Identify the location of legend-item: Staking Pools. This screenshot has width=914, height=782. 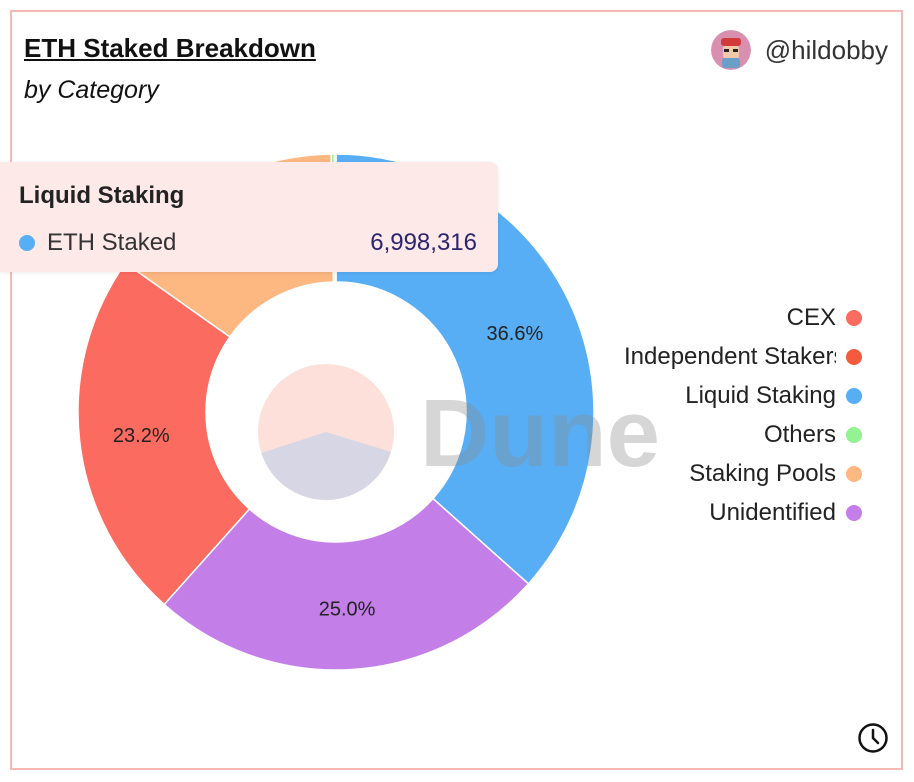
(775, 473).